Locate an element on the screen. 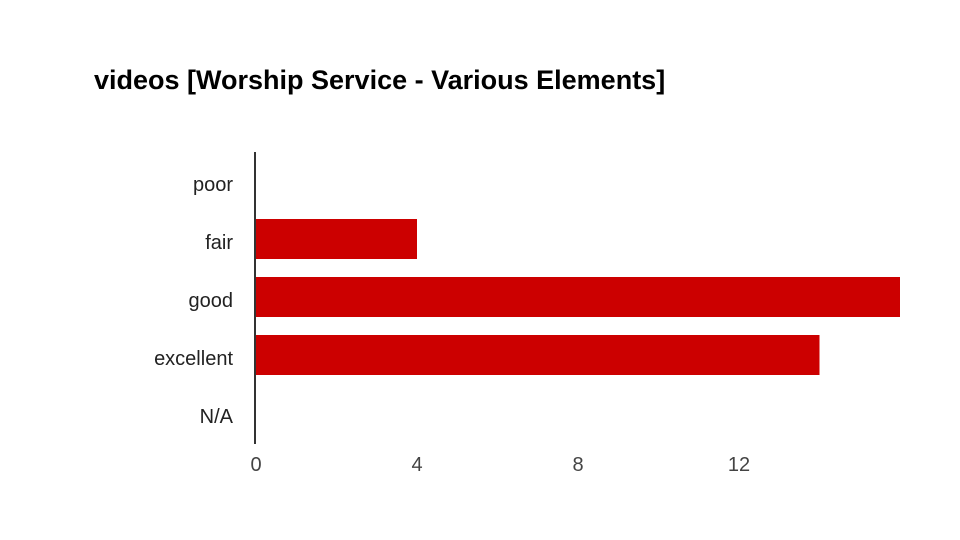  category-label: excellent is located at coordinates (193, 359).